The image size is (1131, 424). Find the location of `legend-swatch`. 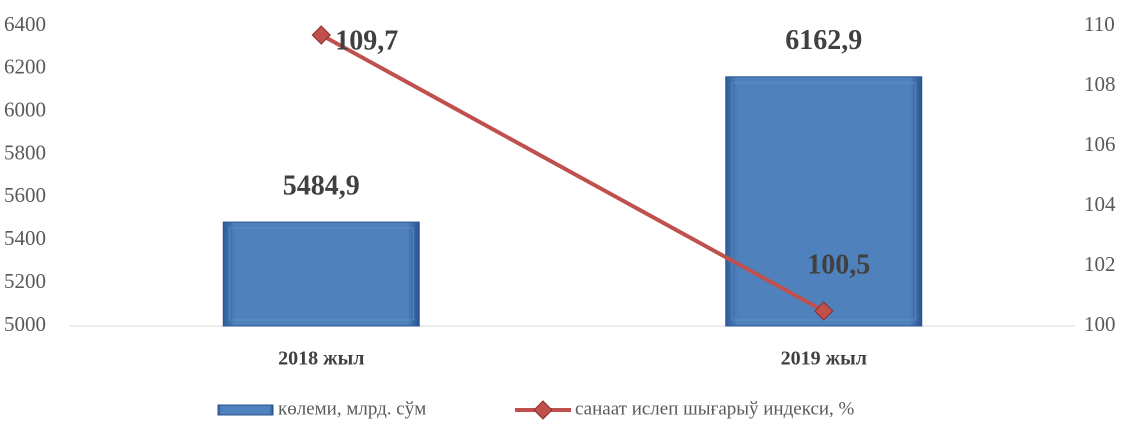

legend-swatch is located at coordinates (245, 410).